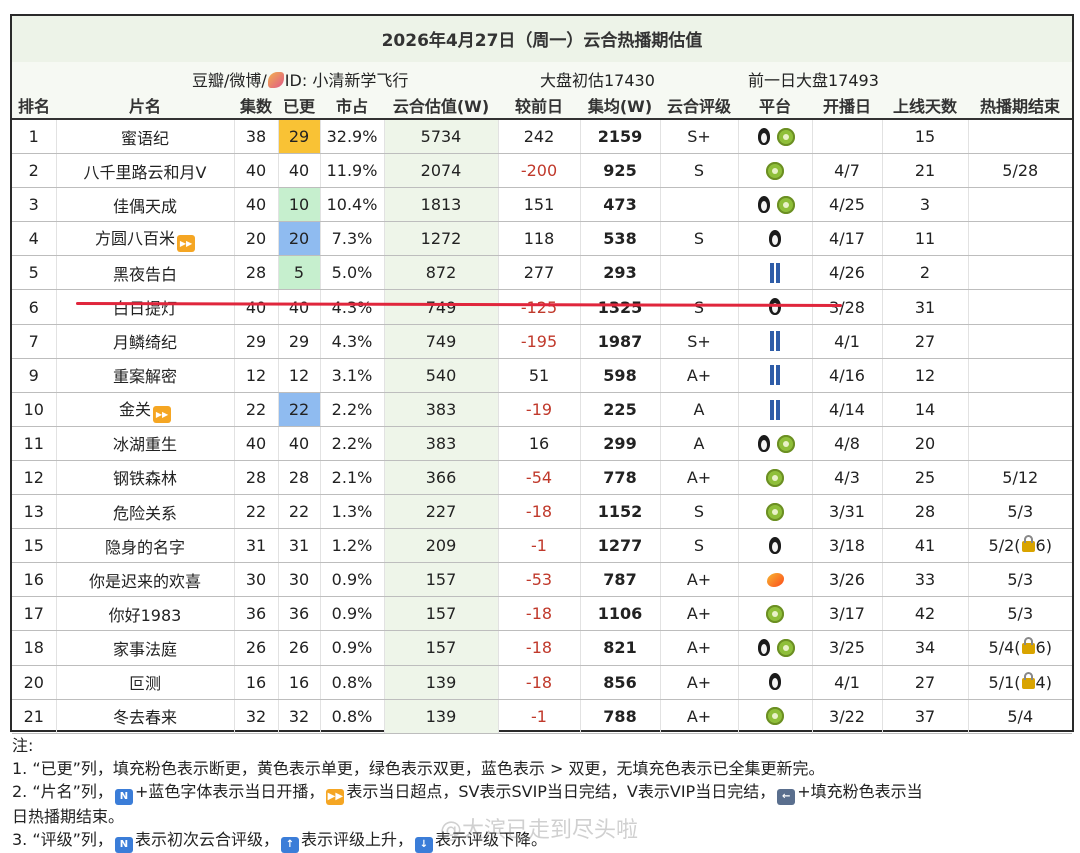 The image size is (1080, 853). I want to click on episodes-cell: 29, so click(255, 341).